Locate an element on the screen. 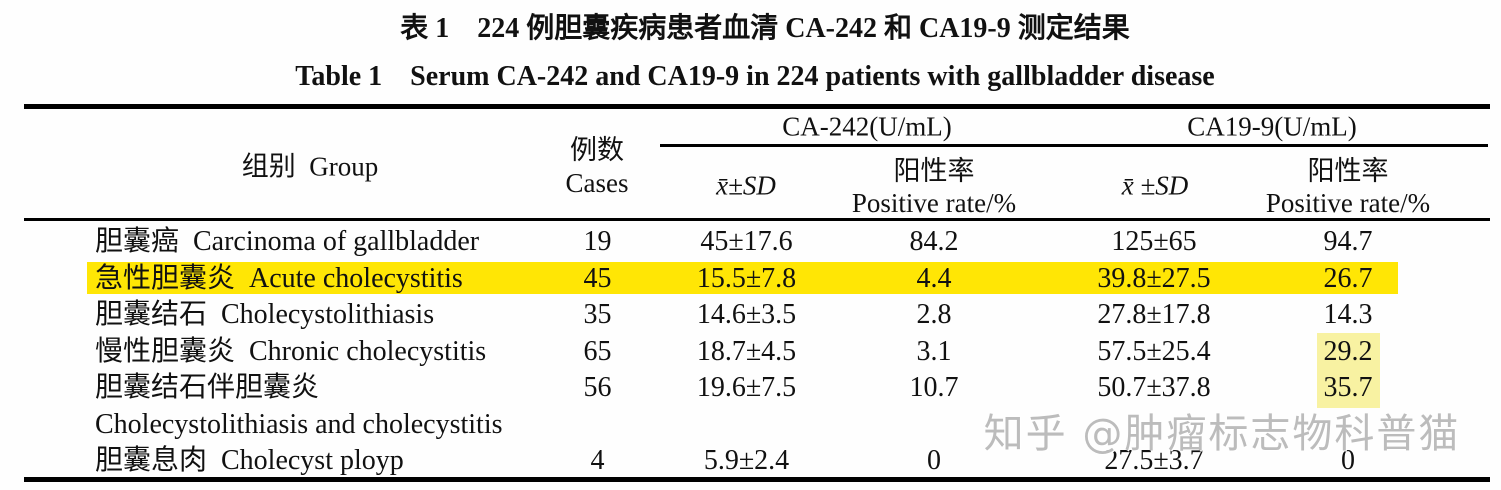 This screenshot has height=490, width=1501. cell-group: 慢性胆囊炎 Chronic cholecystitis is located at coordinates (291, 351).